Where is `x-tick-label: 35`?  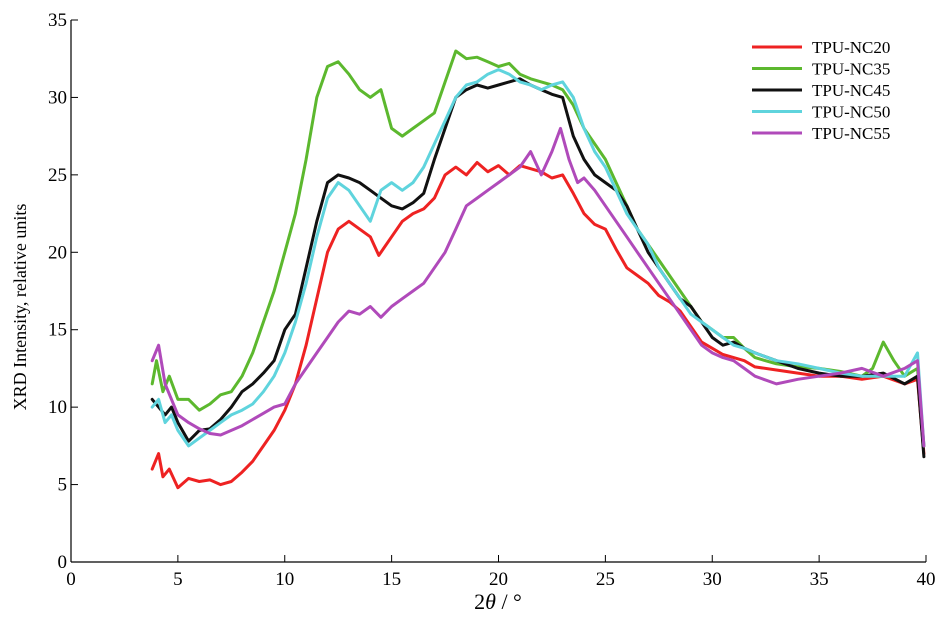 x-tick-label: 35 is located at coordinates (819, 579).